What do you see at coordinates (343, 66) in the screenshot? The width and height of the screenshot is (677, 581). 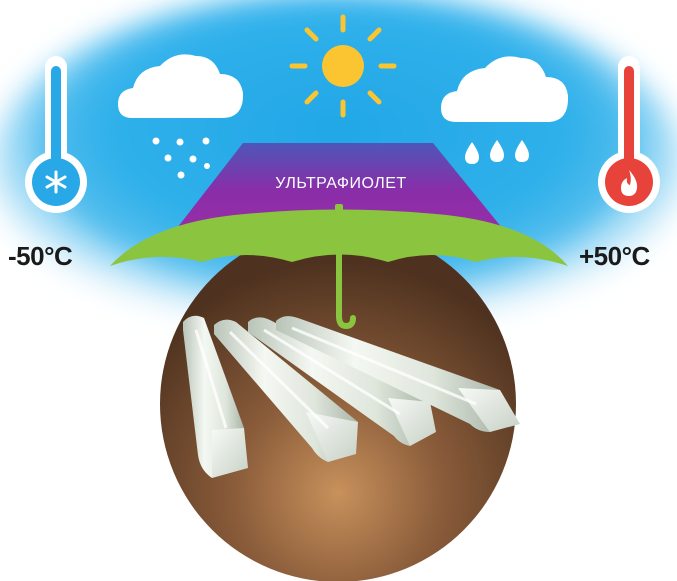 I see `sun-icon` at bounding box center [343, 66].